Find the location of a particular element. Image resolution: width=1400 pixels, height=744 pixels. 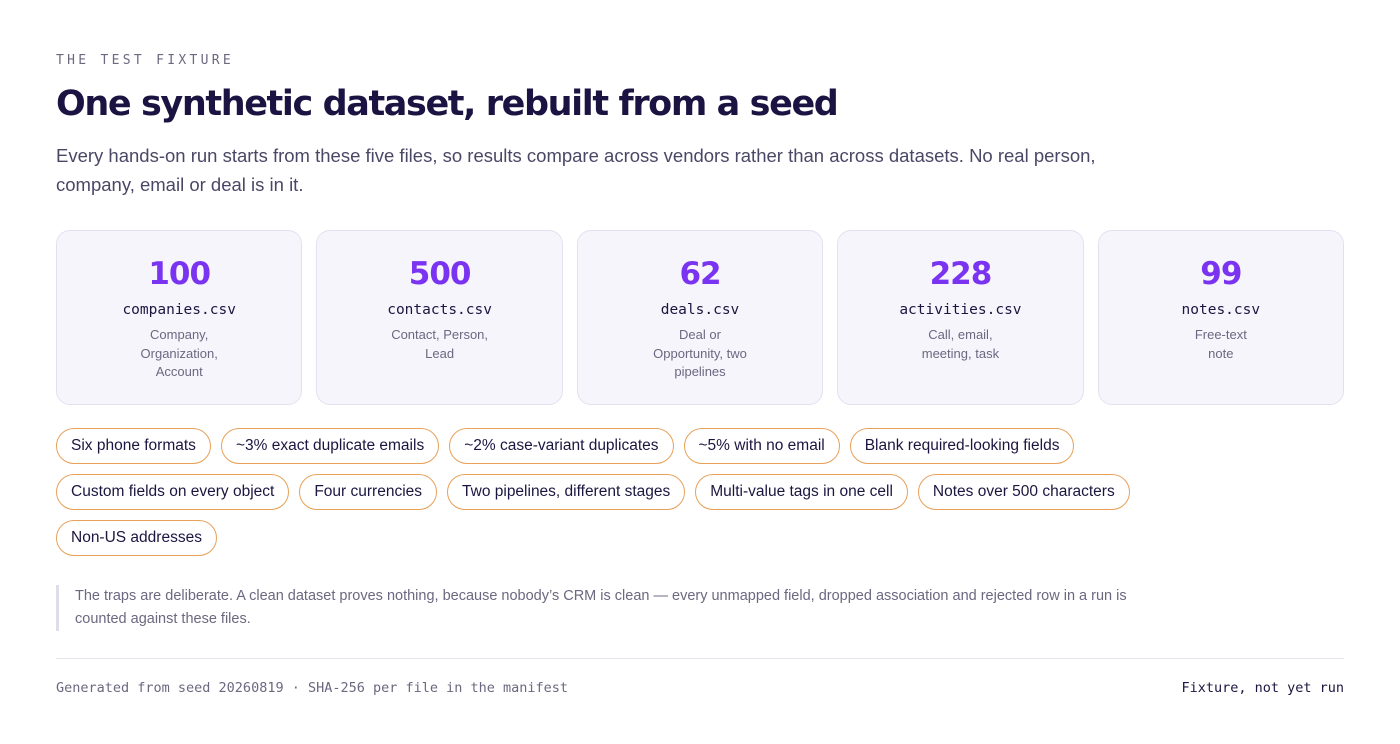

file-card-contacts: 500 contacts.csv Contact, Person, Lead is located at coordinates (439, 317).